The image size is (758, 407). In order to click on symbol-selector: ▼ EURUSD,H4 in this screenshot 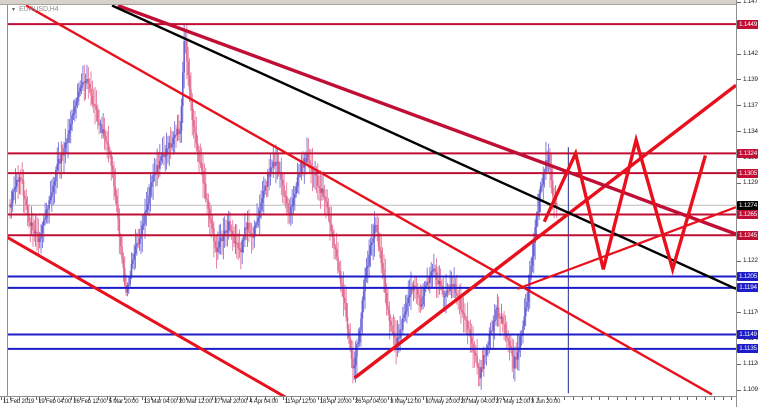, I will do `click(35, 9)`.